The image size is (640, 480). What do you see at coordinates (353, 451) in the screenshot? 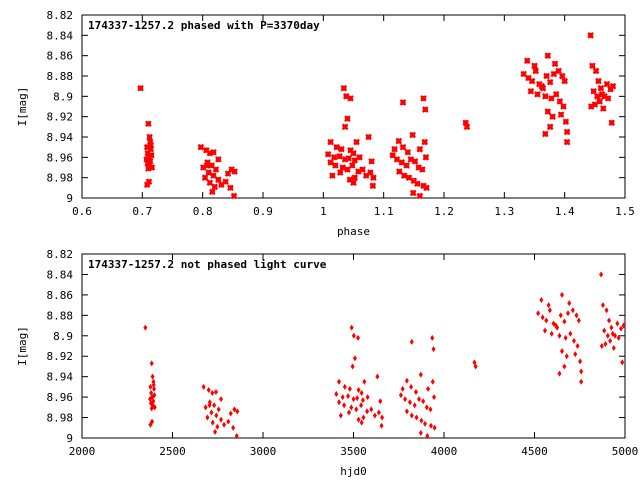
I see `hjd-xtick-label: 3500` at bounding box center [353, 451].